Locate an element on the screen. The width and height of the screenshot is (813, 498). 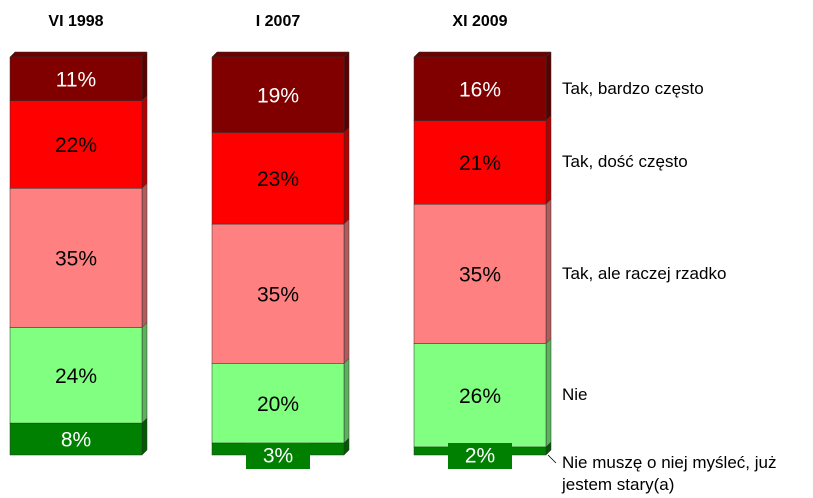
value-label: 21% is located at coordinates (480, 163).